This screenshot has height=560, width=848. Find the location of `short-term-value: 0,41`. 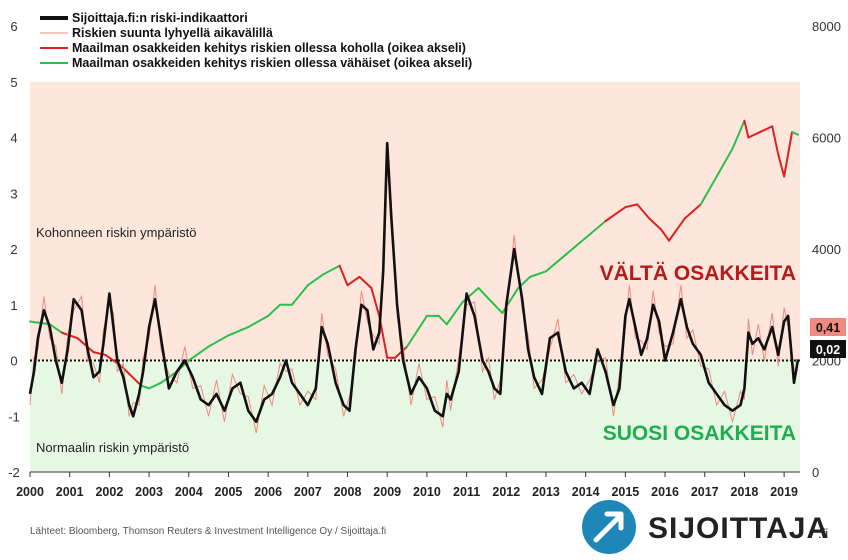

short-term-value: 0,41 is located at coordinates (828, 328).